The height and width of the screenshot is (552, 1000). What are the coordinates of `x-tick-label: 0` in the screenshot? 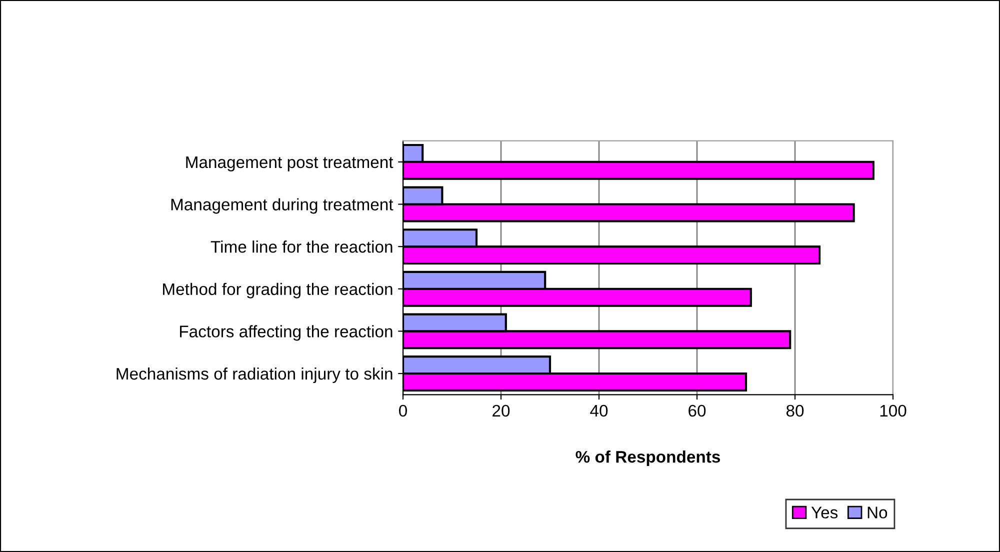 It's located at (403, 410).